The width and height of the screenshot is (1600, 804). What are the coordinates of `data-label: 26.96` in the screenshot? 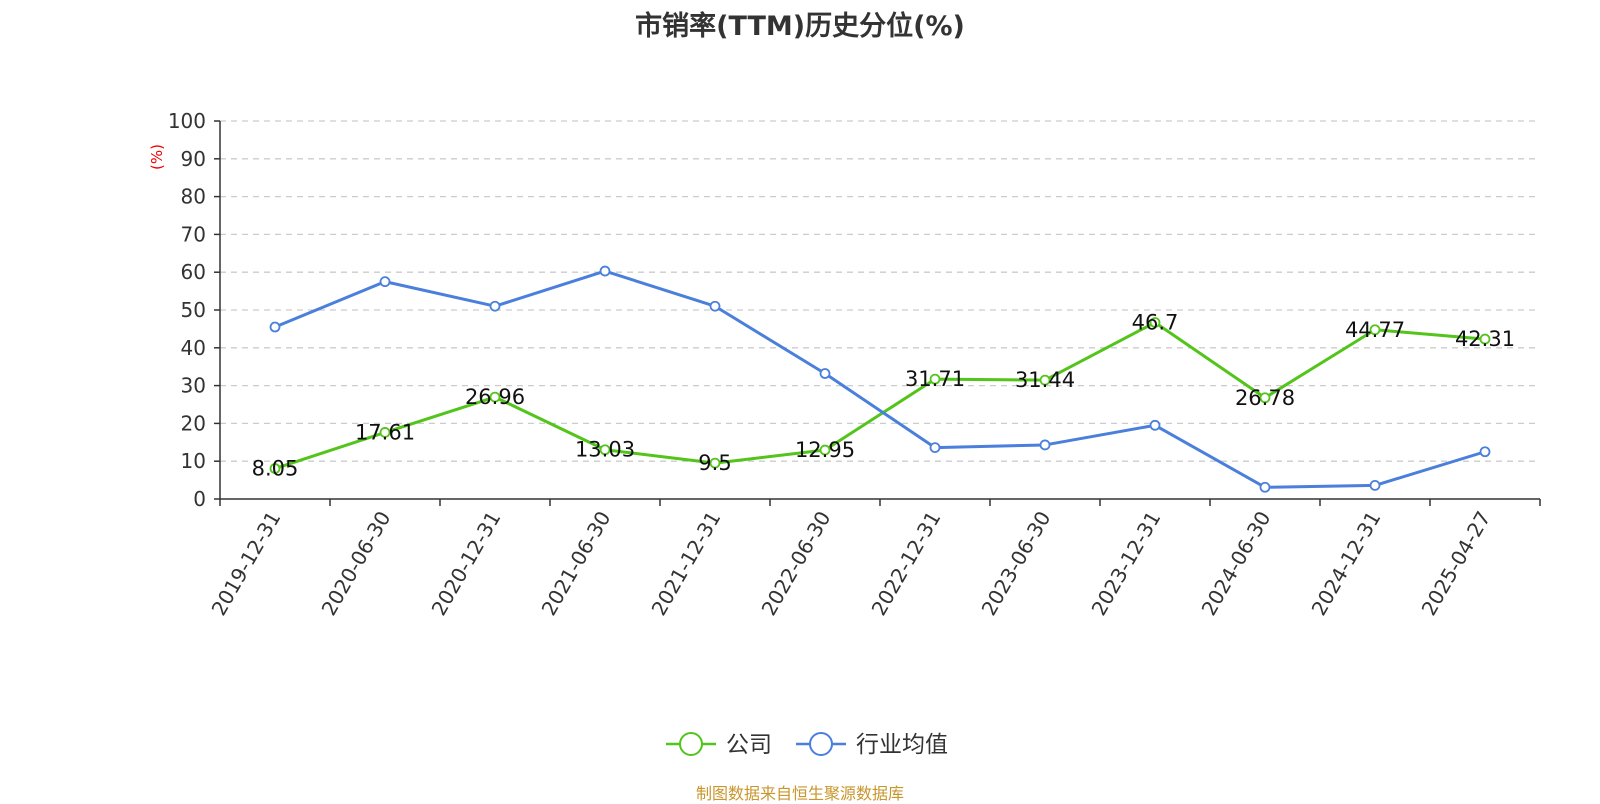 It's located at (495, 397).